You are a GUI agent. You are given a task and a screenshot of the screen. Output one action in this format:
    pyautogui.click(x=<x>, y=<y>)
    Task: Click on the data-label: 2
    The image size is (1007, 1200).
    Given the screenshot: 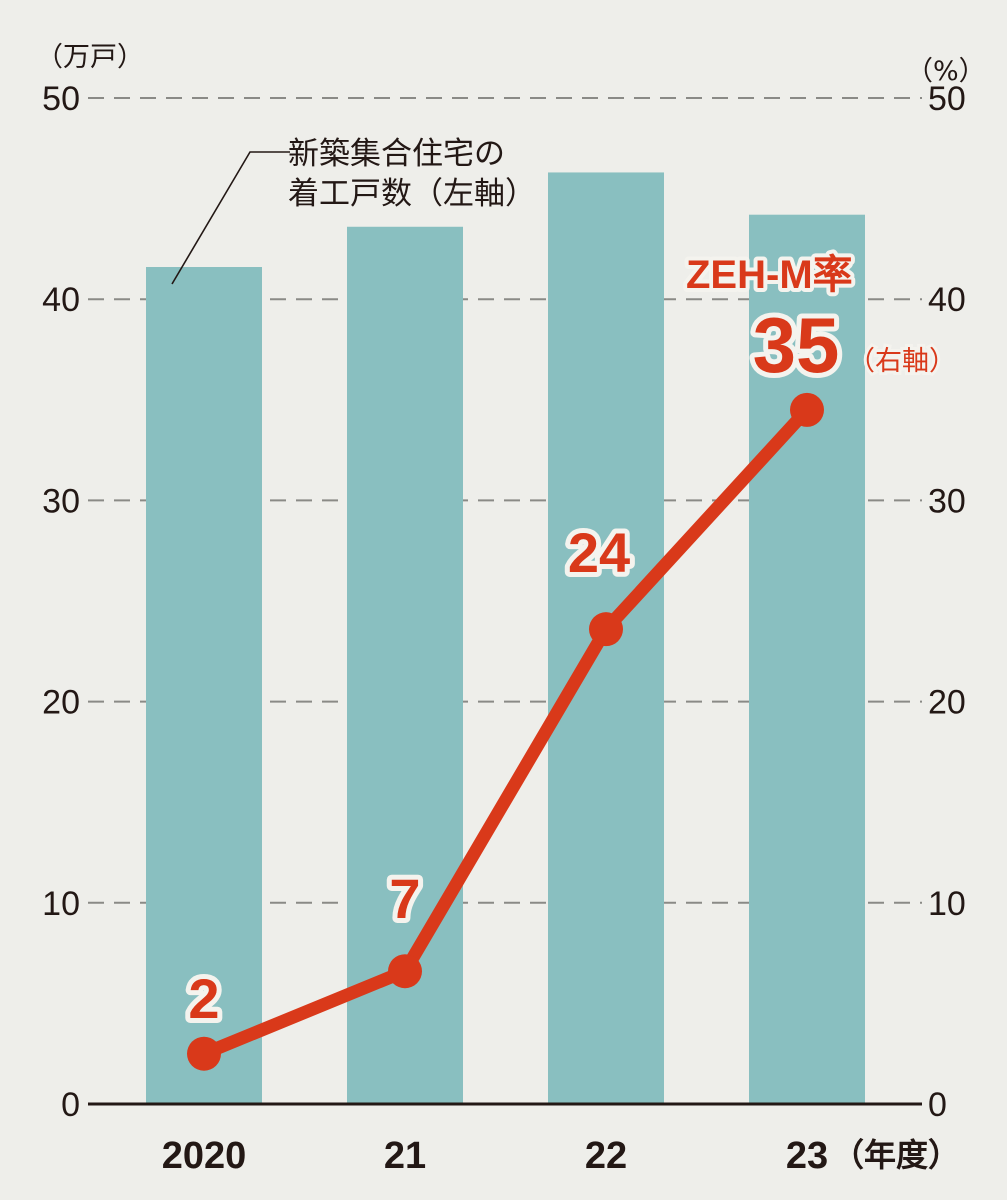 What is the action you would take?
    pyautogui.click(x=203, y=998)
    